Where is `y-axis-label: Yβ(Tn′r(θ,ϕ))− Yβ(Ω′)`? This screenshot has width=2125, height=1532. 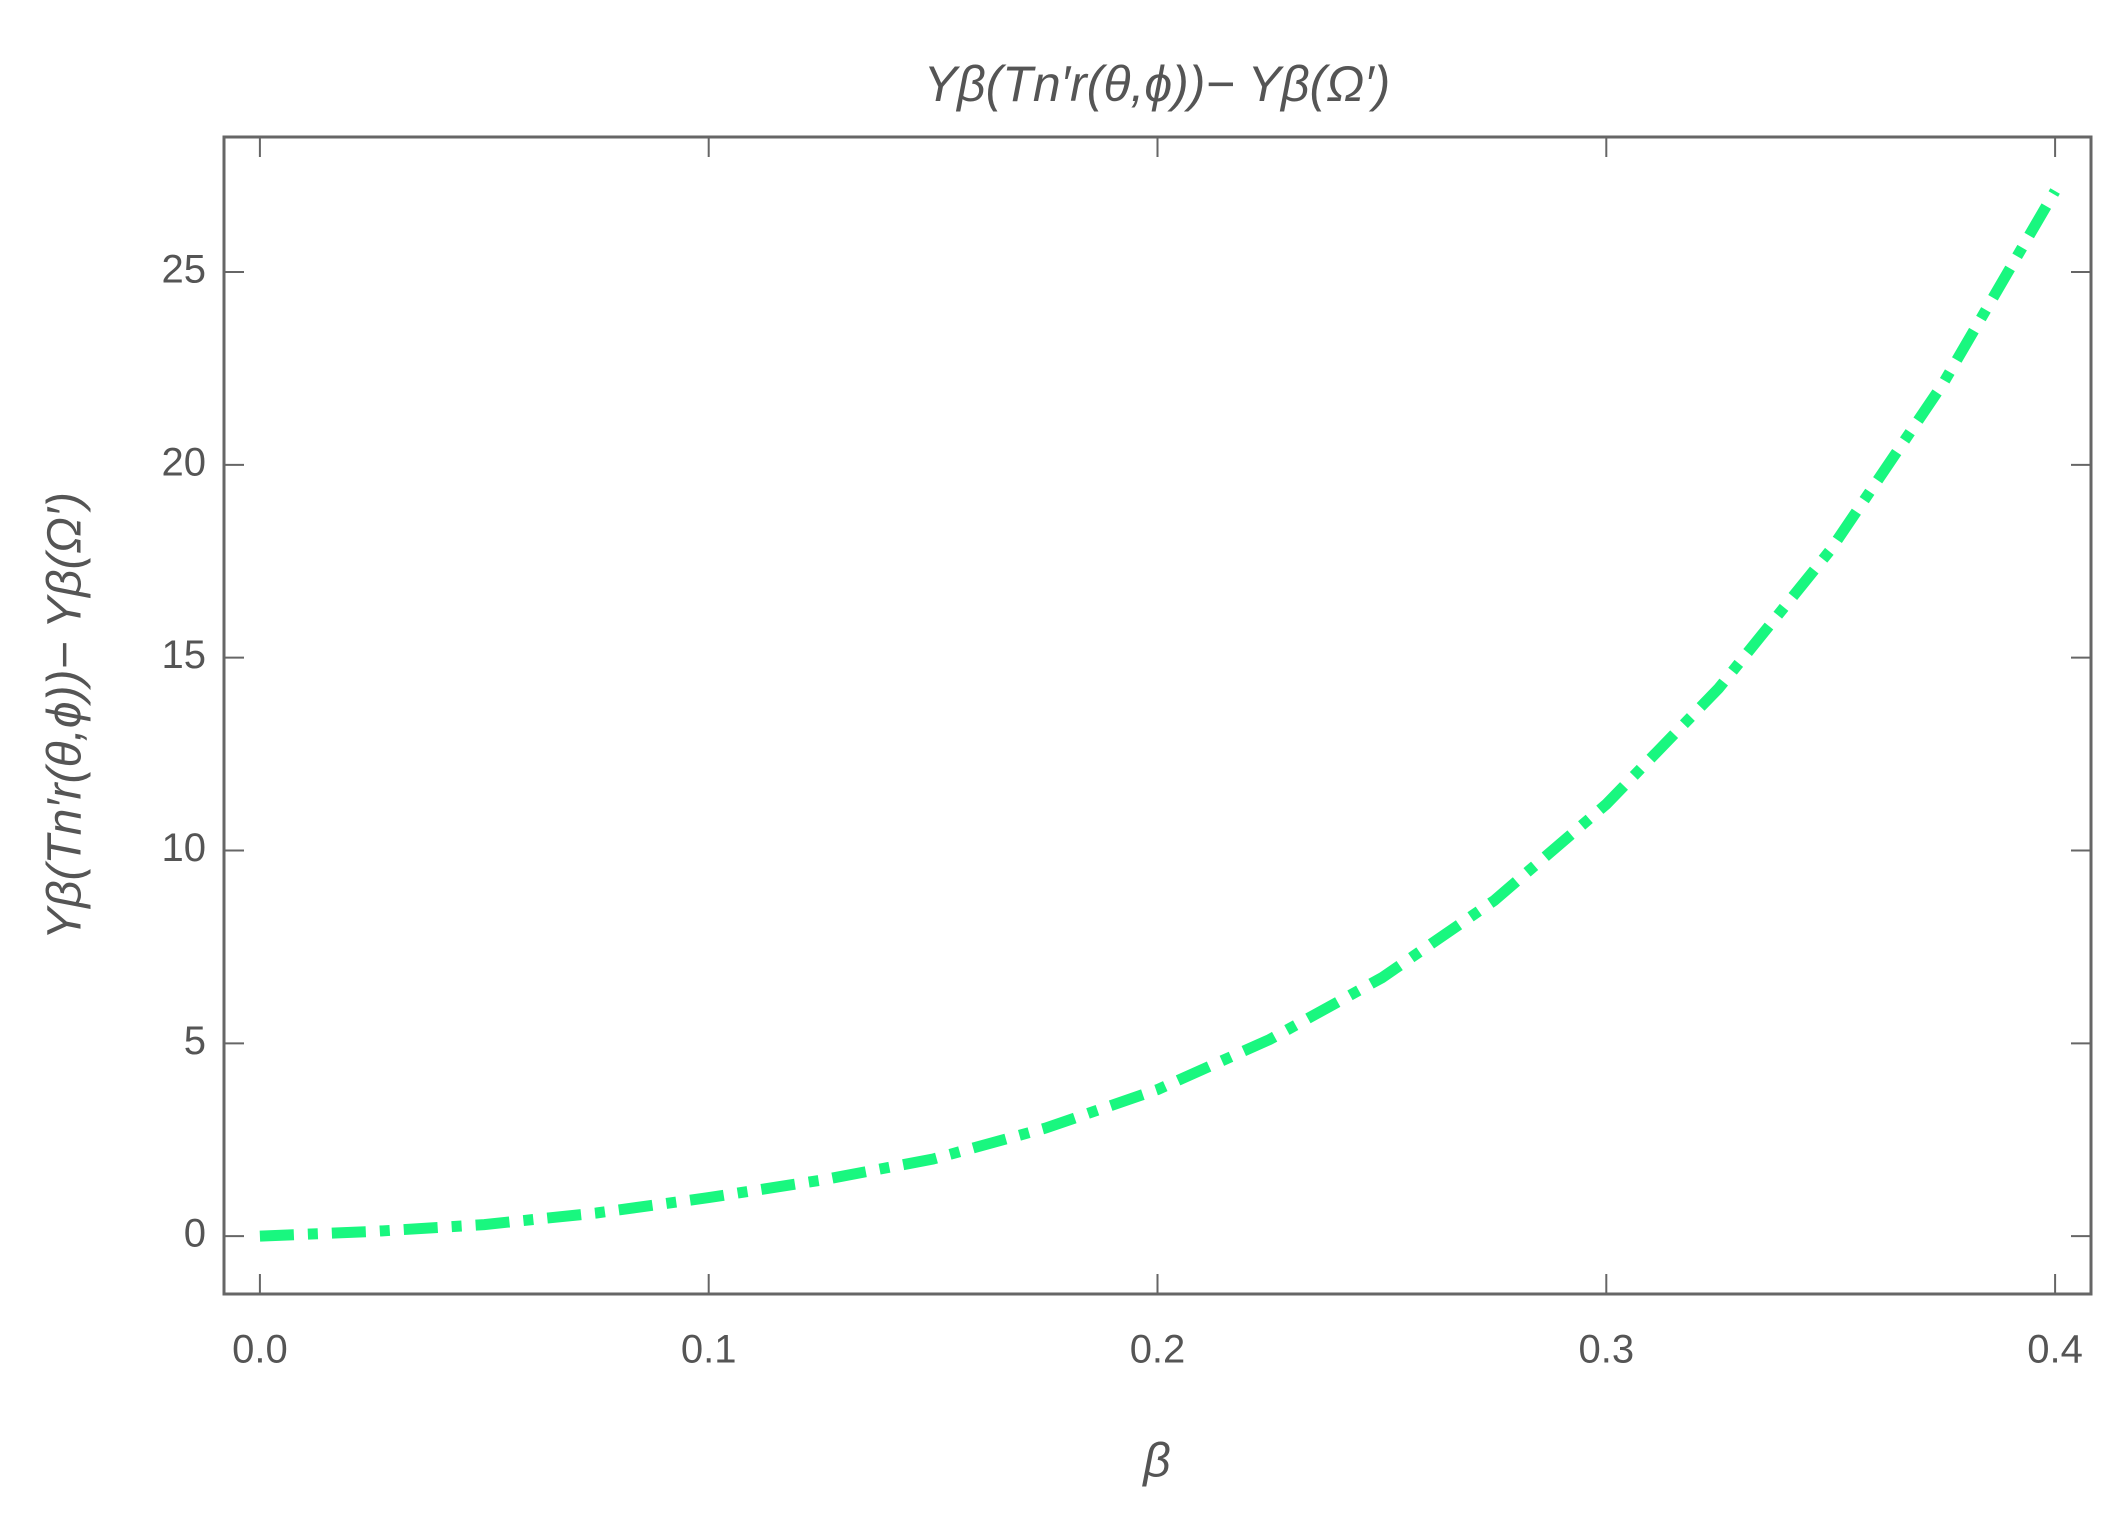
y-axis-label: Yβ(Tn′r(θ,ϕ))− Yβ(Ω′) is located at coordinates (65, 716).